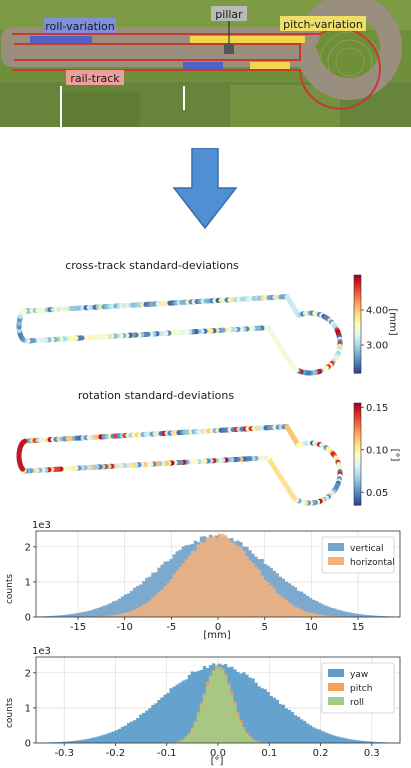 The height and width of the screenshot is (768, 411). I want to click on colorbar-tick-label: 4.00, so click(377, 311).